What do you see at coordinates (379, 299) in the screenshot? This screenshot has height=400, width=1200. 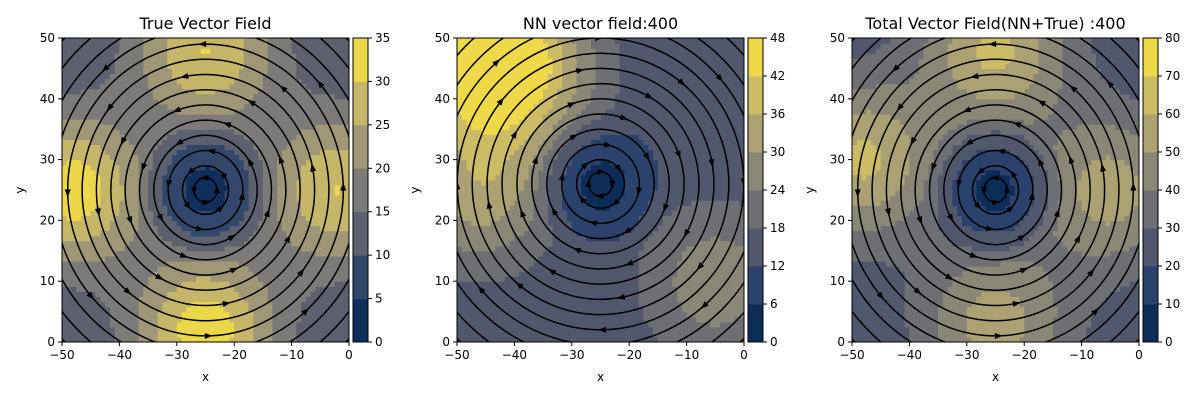 I see `colorbar-tick-label: 5` at bounding box center [379, 299].